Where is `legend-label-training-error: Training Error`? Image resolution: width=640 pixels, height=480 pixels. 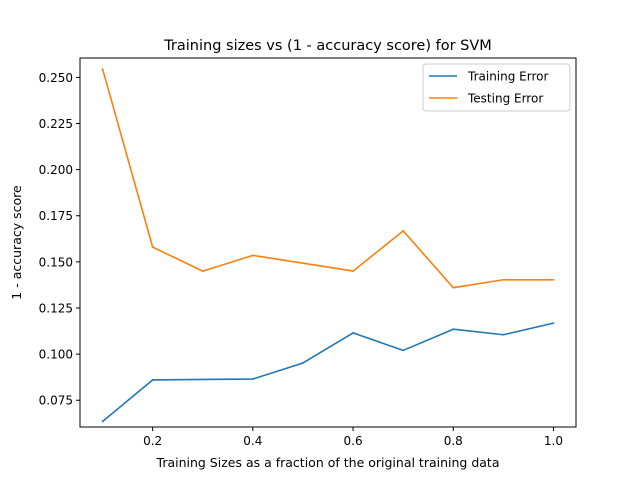 legend-label-training-error: Training Error is located at coordinates (507, 77).